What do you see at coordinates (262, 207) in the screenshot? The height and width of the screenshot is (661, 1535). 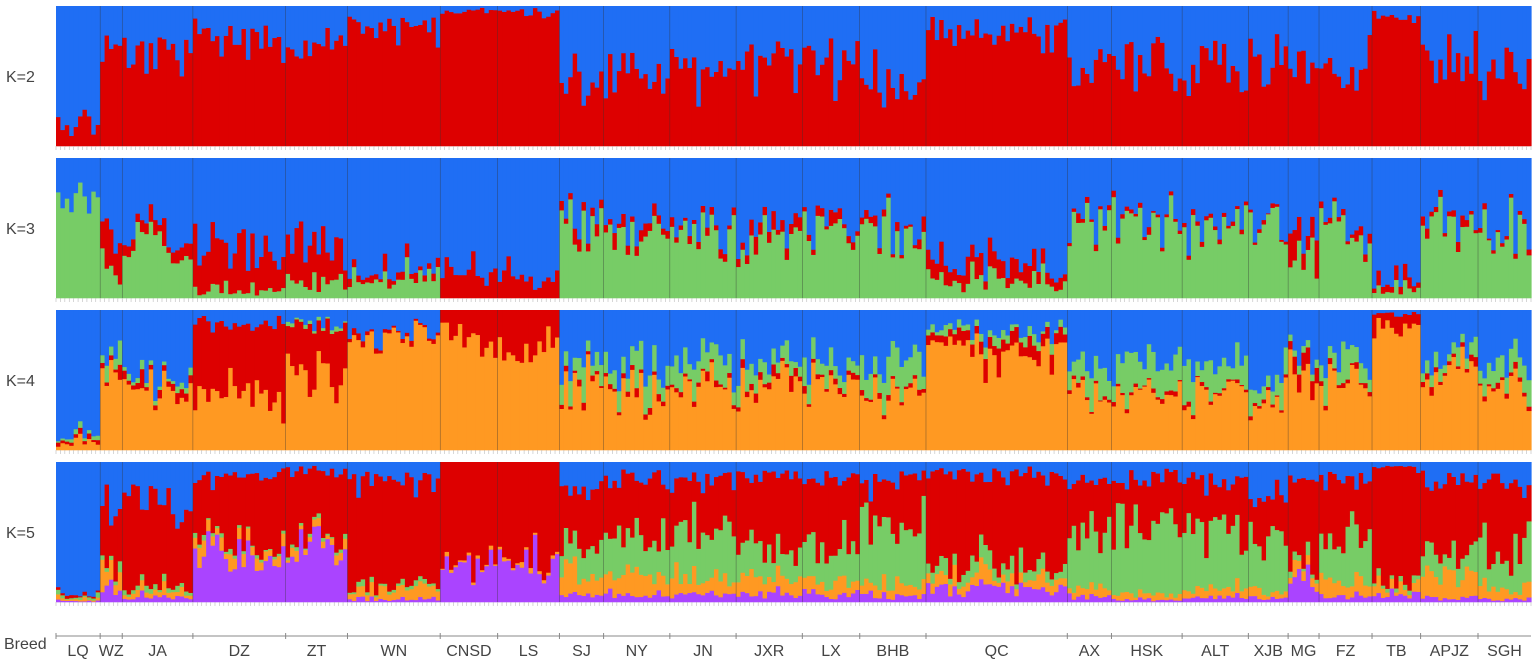 I see `bar-DZ-16-blue` at bounding box center [262, 207].